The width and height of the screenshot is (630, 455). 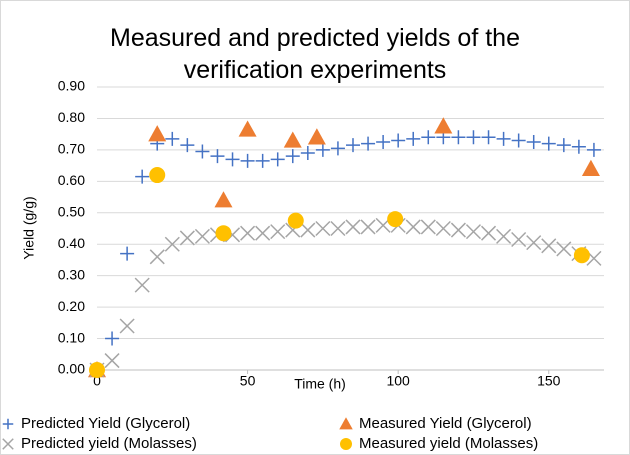 I want to click on y-tick-label: 0.80, so click(x=71, y=117).